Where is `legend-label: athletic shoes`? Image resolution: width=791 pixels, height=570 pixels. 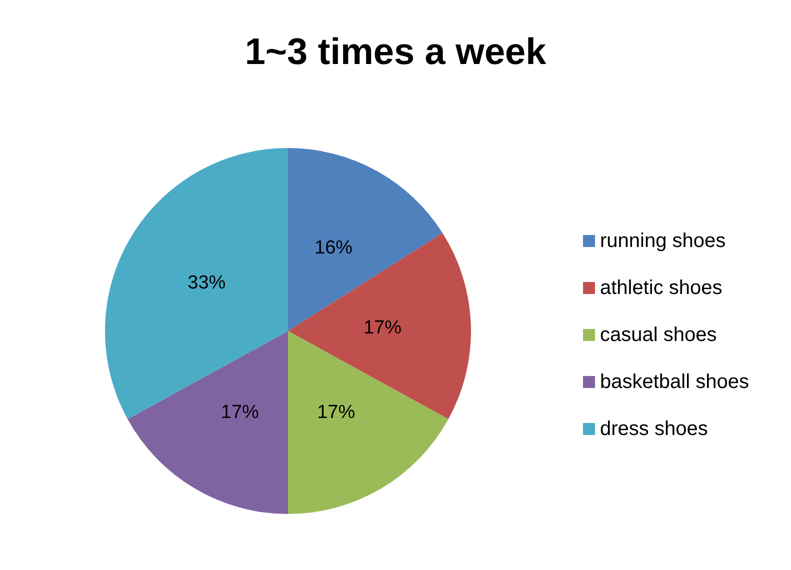 legend-label: athletic shoes is located at coordinates (661, 288).